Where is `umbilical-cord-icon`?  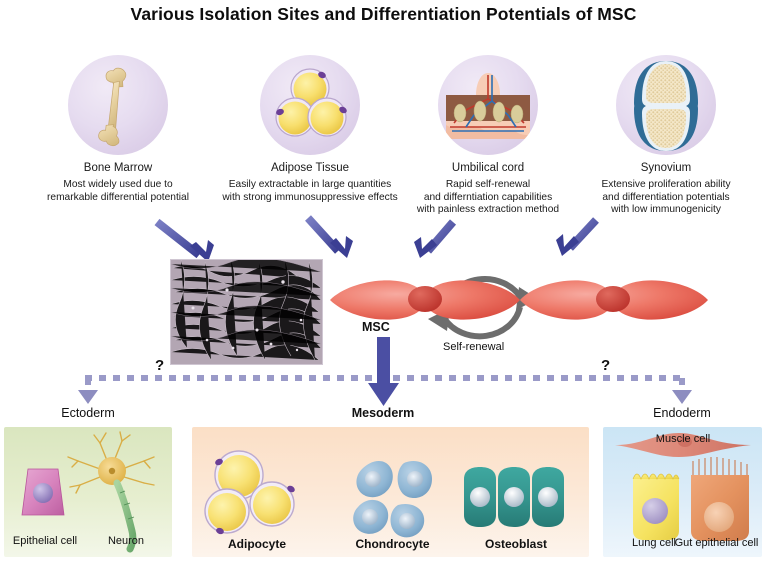
umbilical-cord-icon is located at coordinates (488, 106).